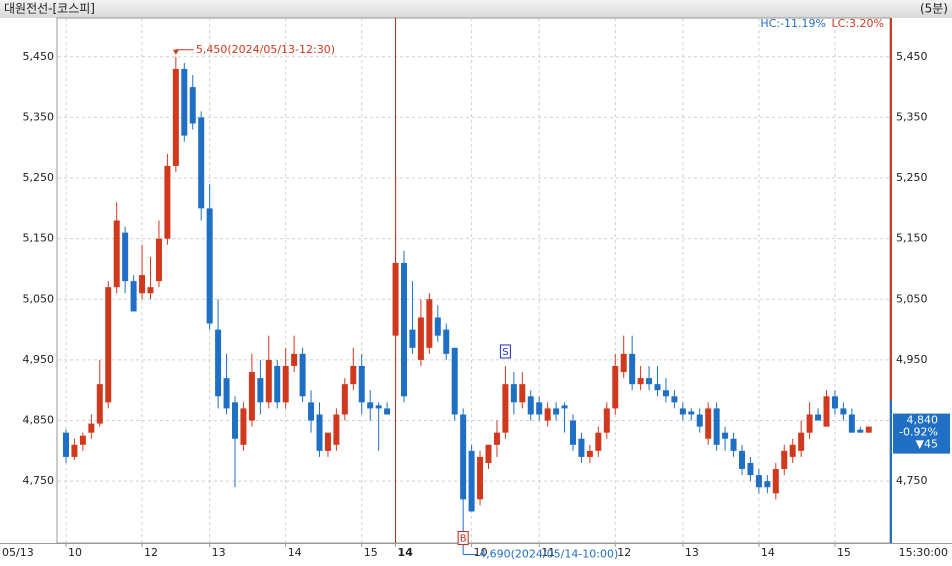 This screenshot has width=952, height=566. Describe the element at coordinates (39, 238) in the screenshot. I see `y-tick-label: 5,150` at that location.